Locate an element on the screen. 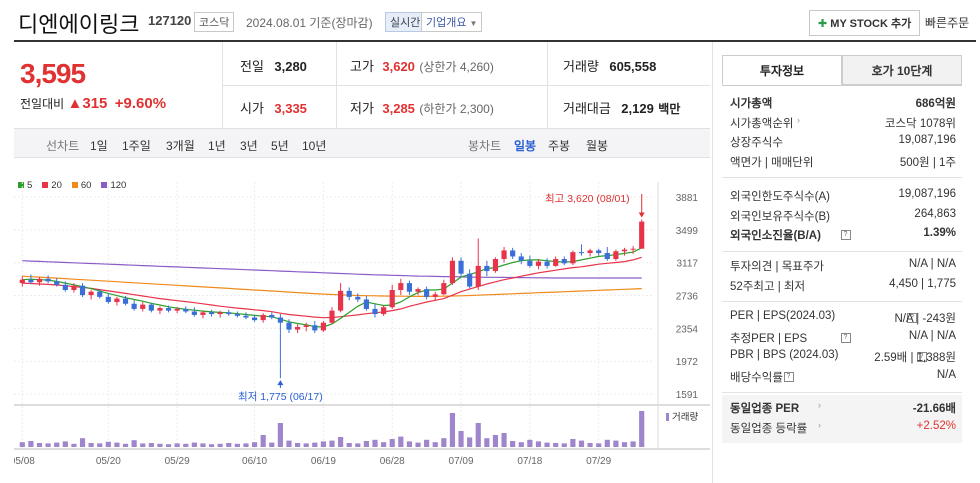 The image size is (980, 483). period-1w: 1주일 is located at coordinates (136, 146).